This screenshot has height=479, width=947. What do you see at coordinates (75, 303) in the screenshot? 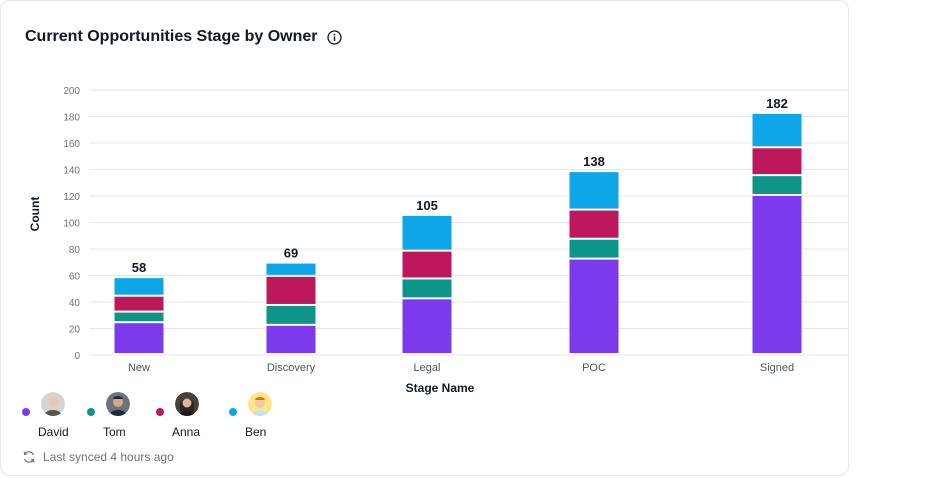
I see `y-tick-label: 40` at bounding box center [75, 303].